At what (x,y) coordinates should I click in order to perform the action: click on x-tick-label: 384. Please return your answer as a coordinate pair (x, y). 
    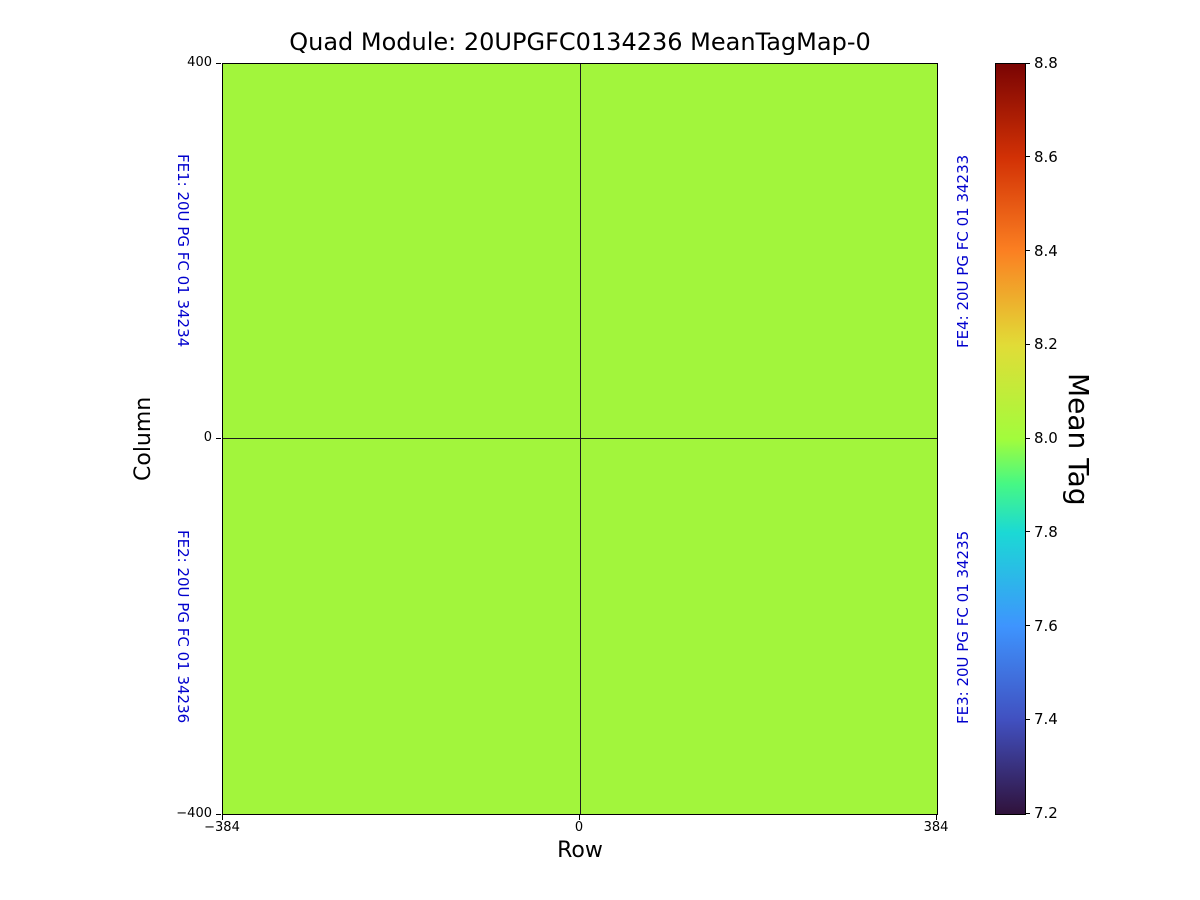
    Looking at the image, I should click on (936, 827).